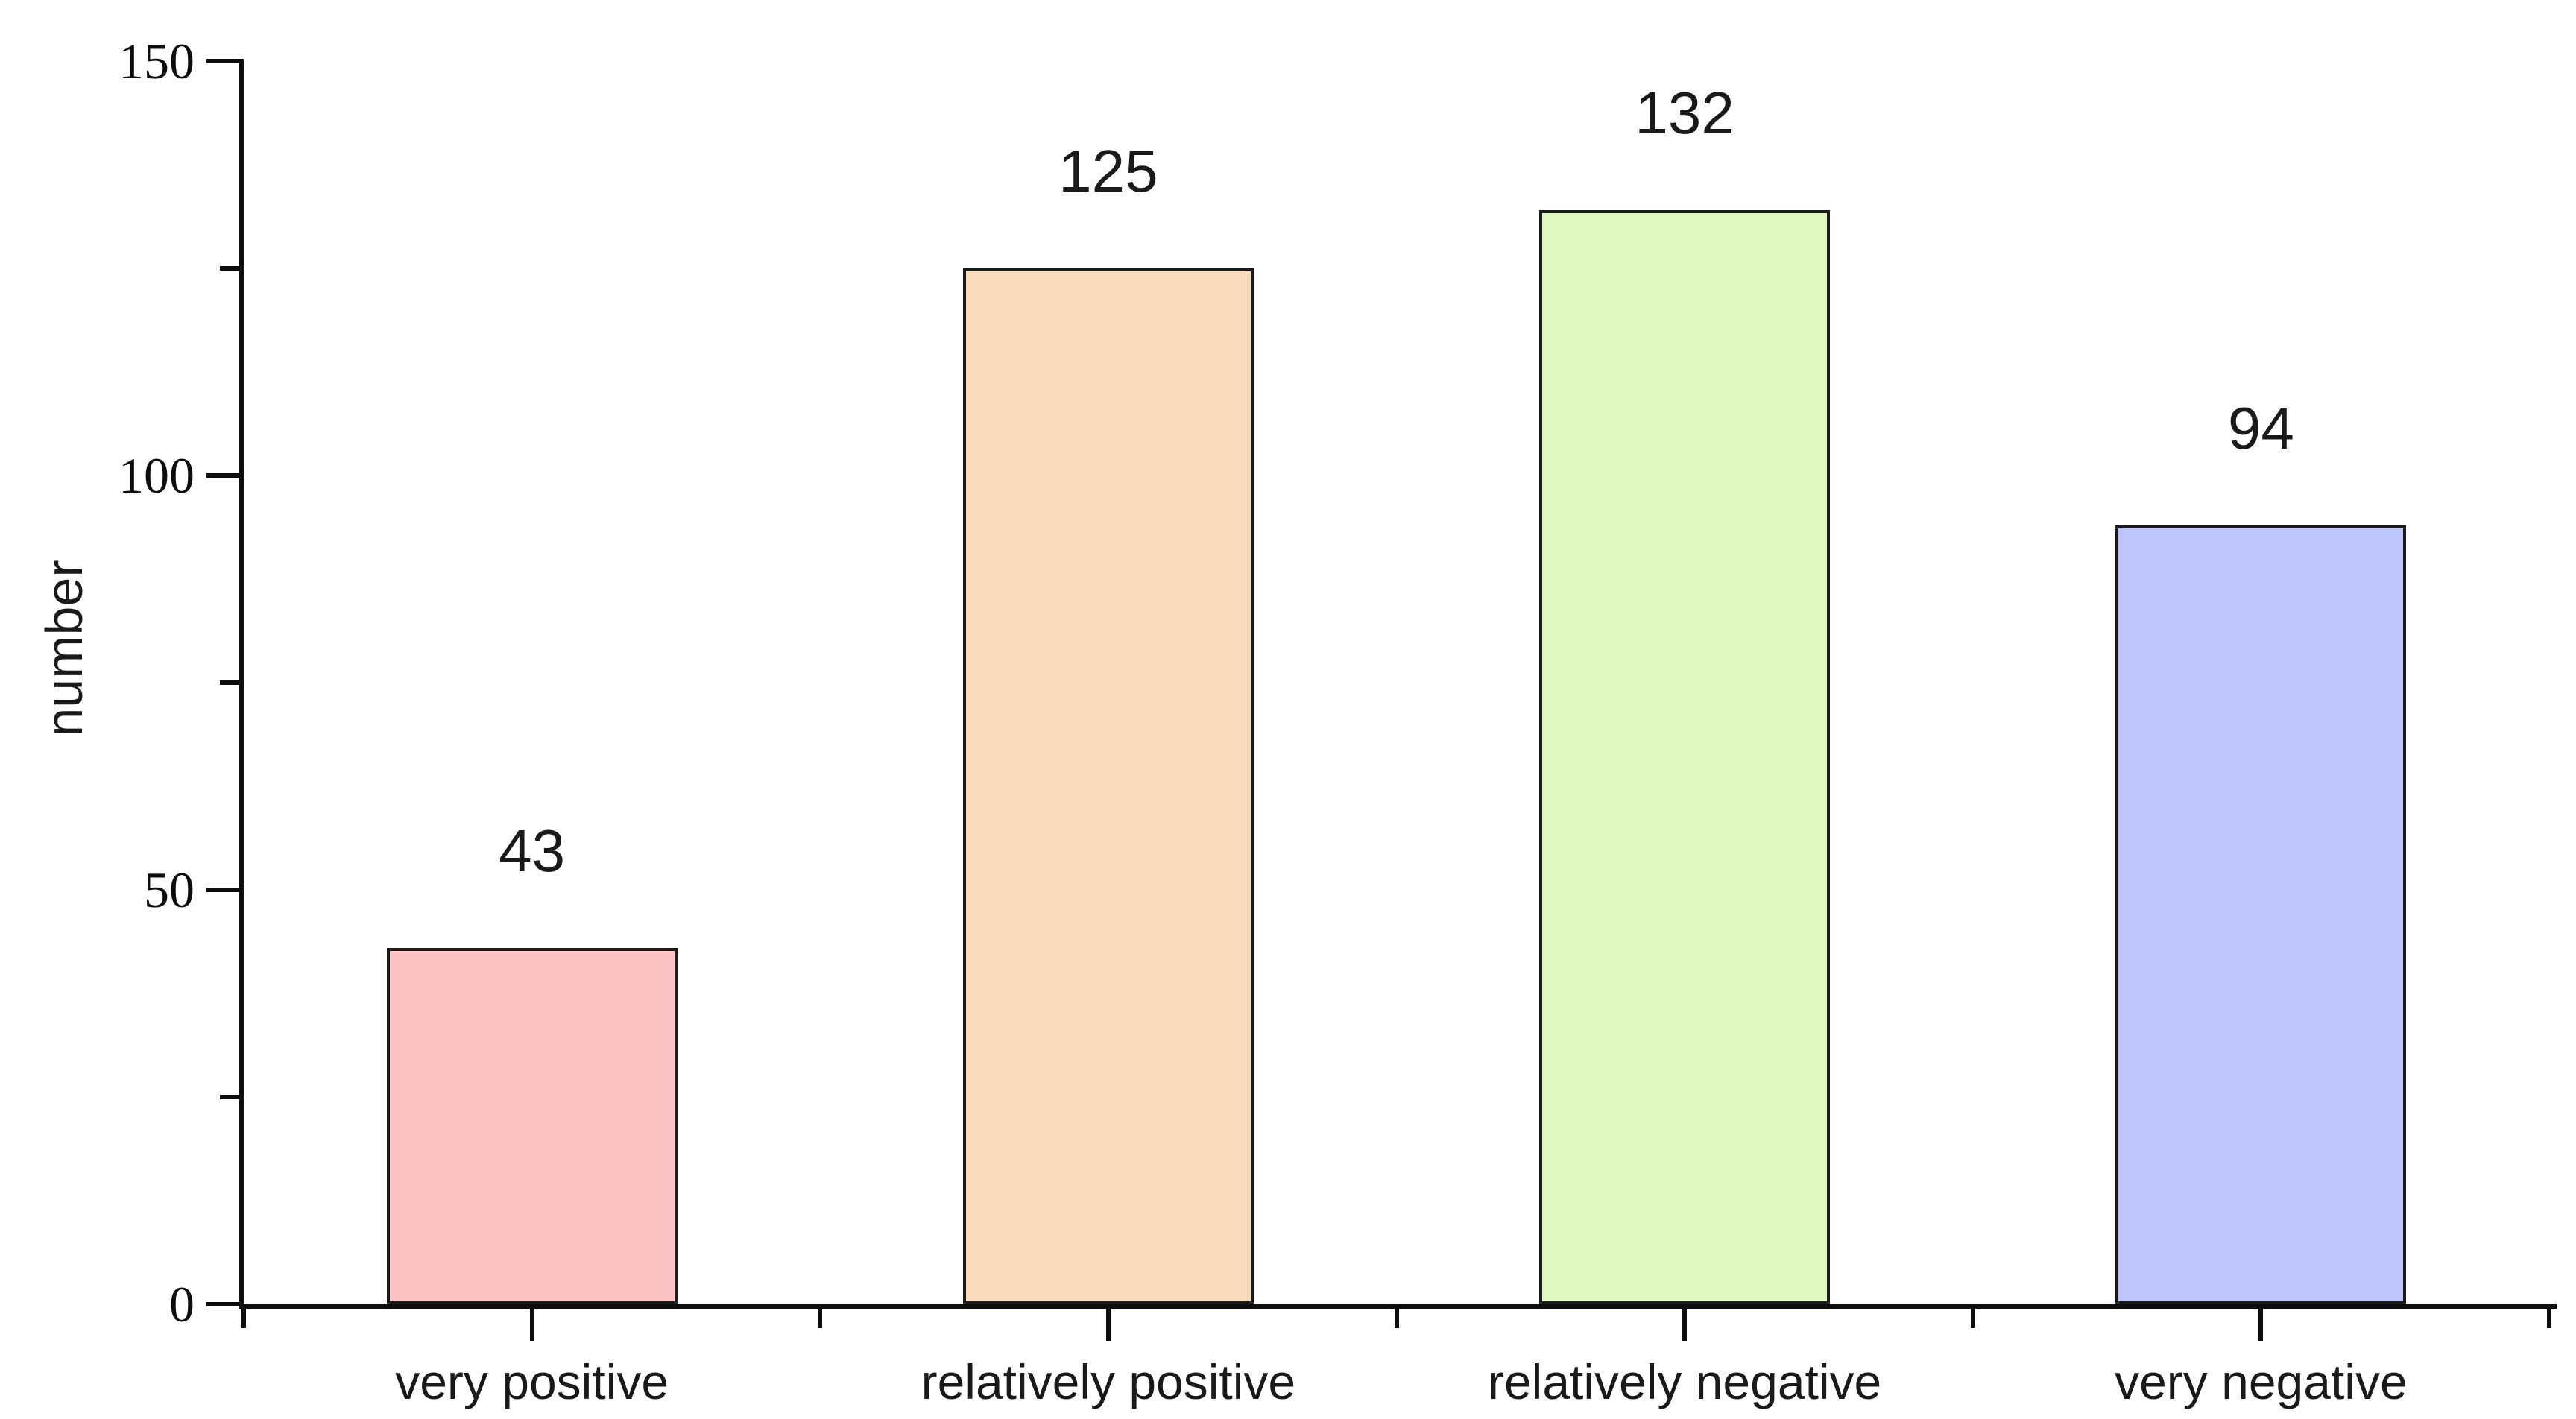 Image resolution: width=2576 pixels, height=1419 pixels. Describe the element at coordinates (532, 1381) in the screenshot. I see `x-category-label: very positive` at that location.